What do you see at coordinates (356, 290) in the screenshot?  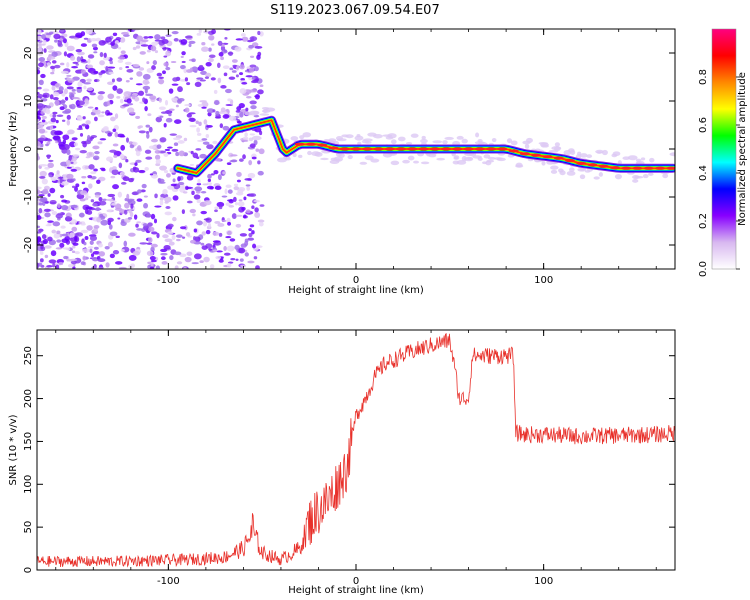 I see `spectrogram-x-label: Height of straight line (km)` at bounding box center [356, 290].